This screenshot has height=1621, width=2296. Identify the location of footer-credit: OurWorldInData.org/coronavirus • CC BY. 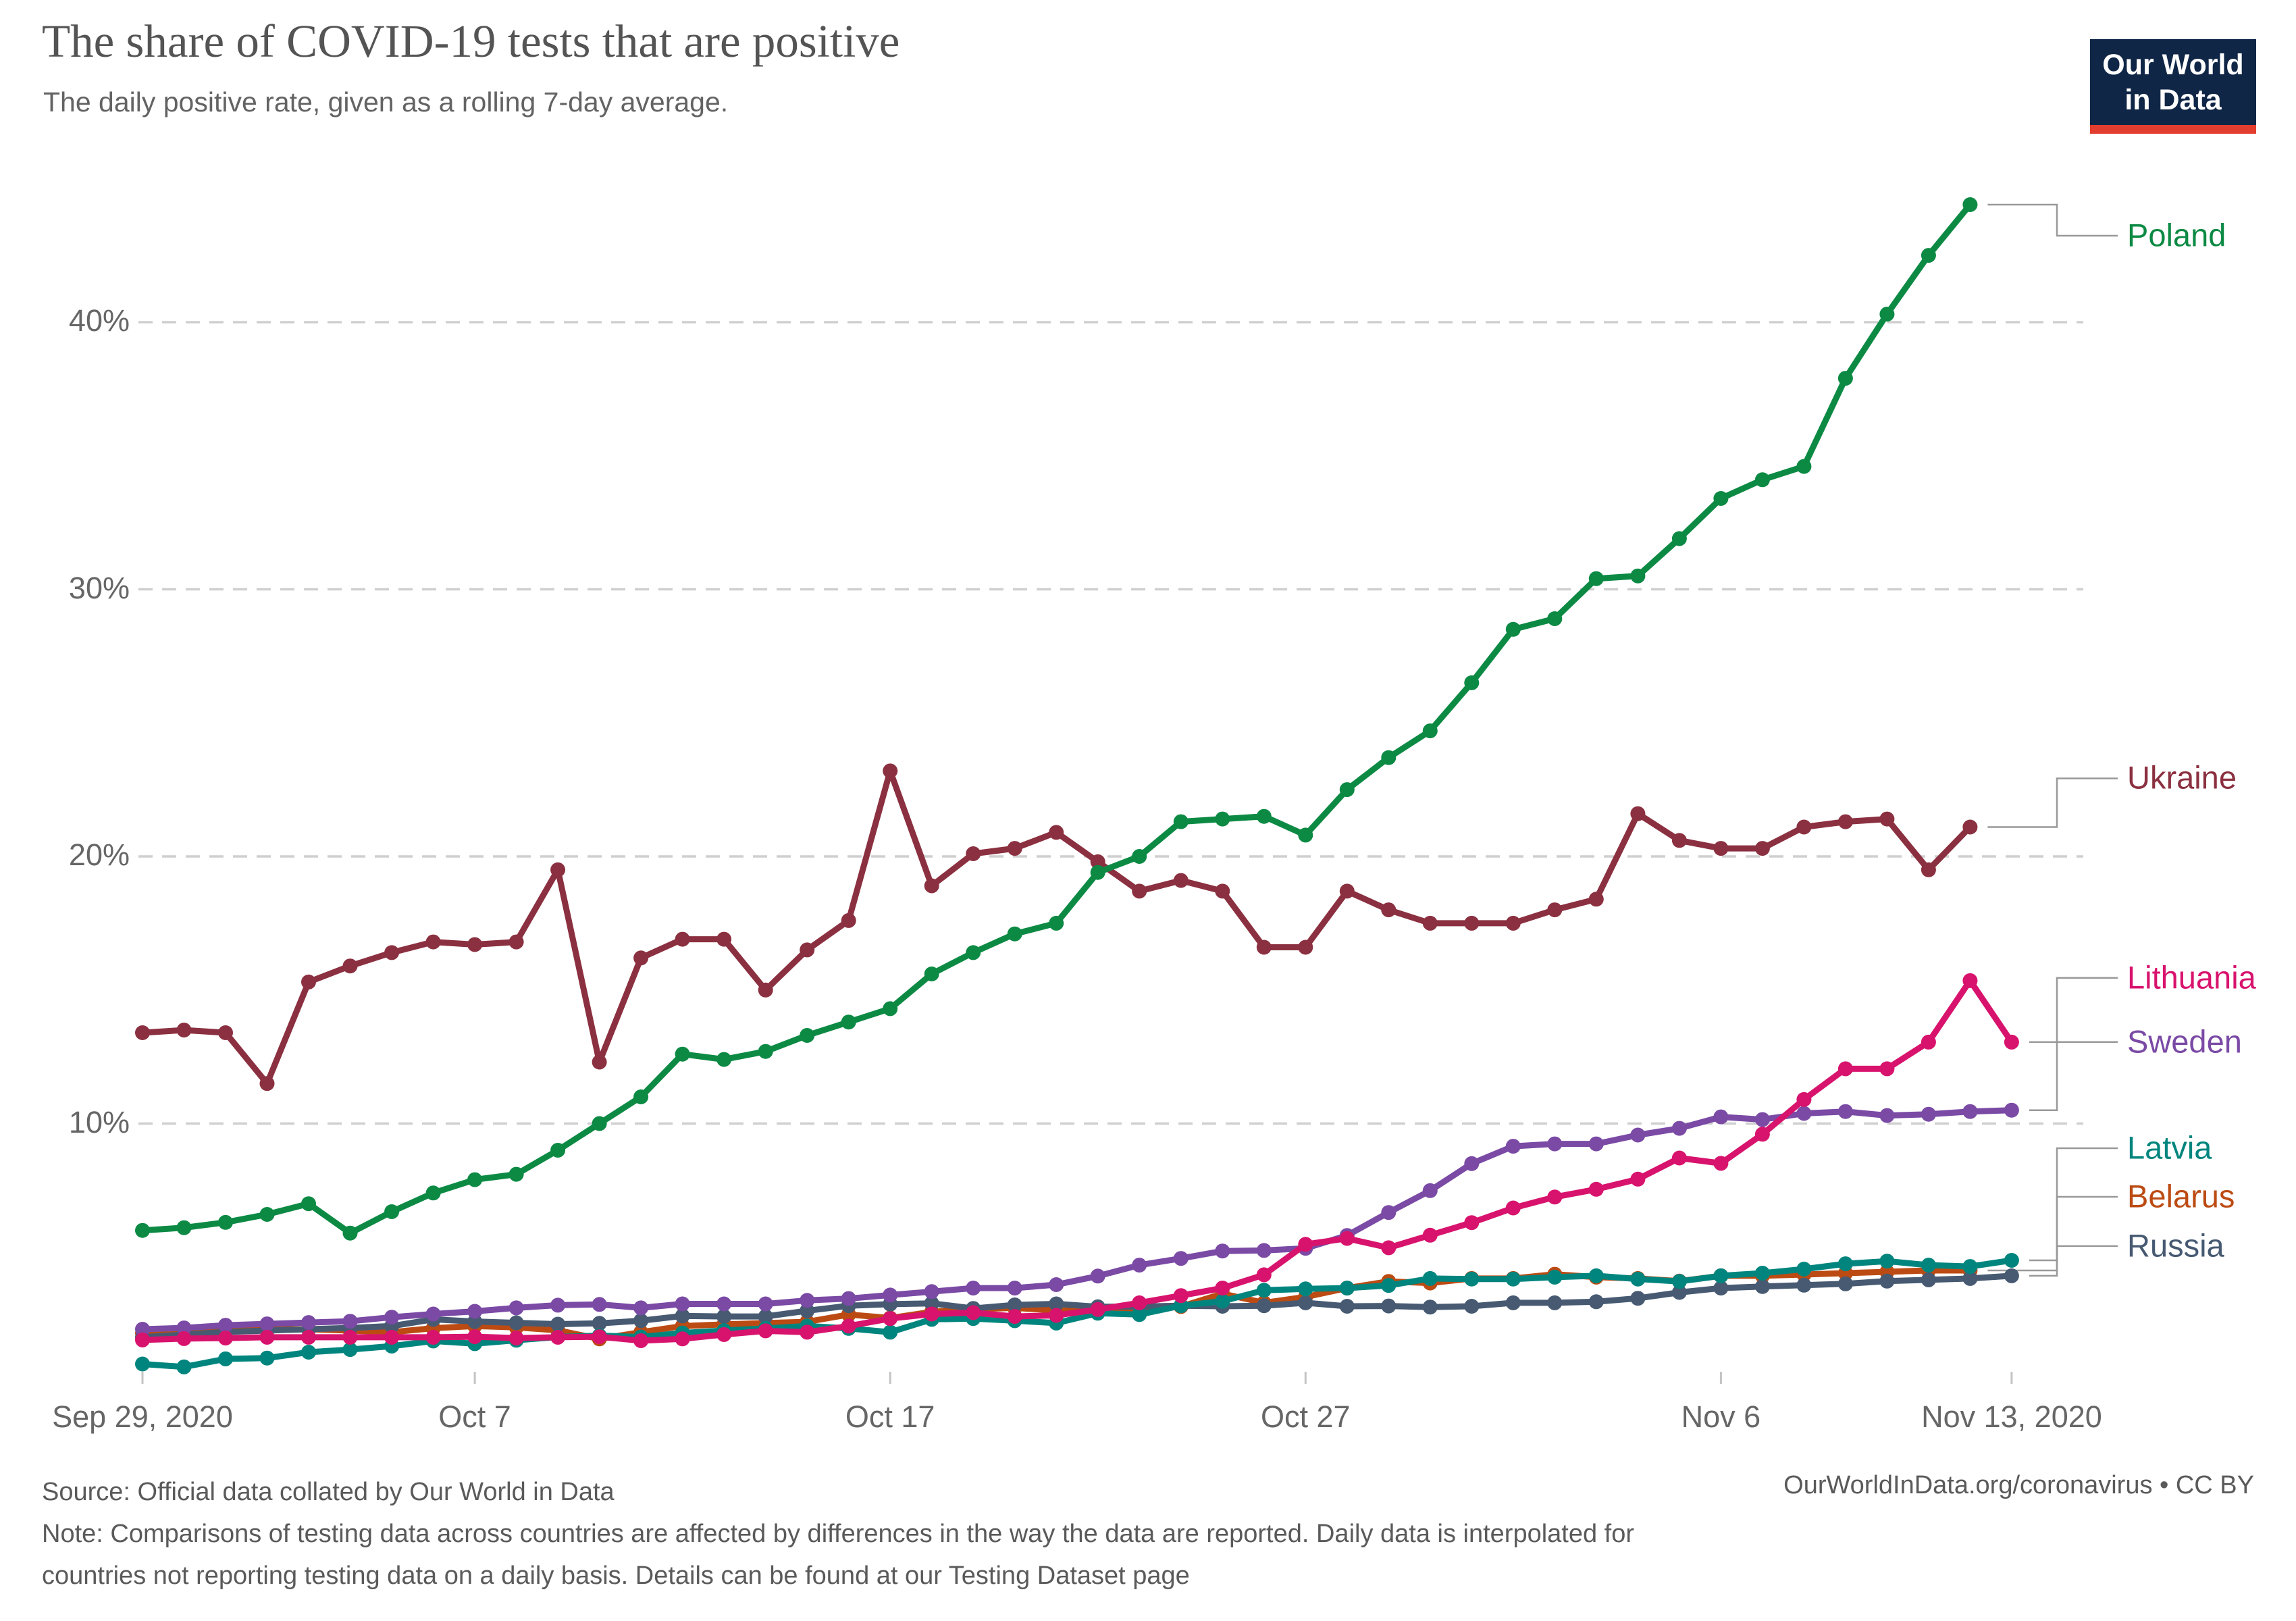
(2019, 1485).